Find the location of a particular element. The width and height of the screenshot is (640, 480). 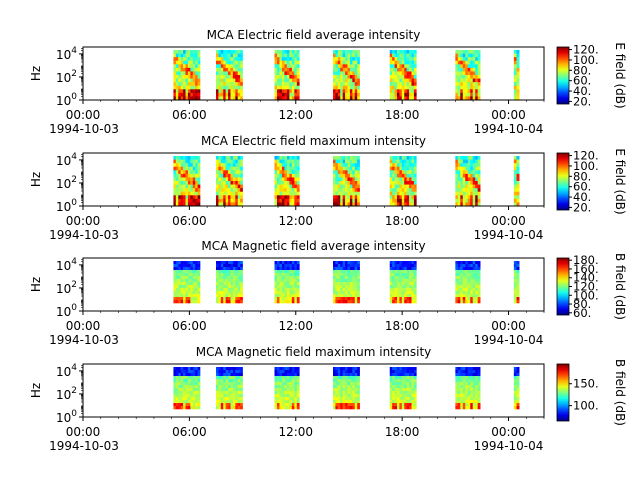

colorbar-label: B field (dB) is located at coordinates (620, 286).